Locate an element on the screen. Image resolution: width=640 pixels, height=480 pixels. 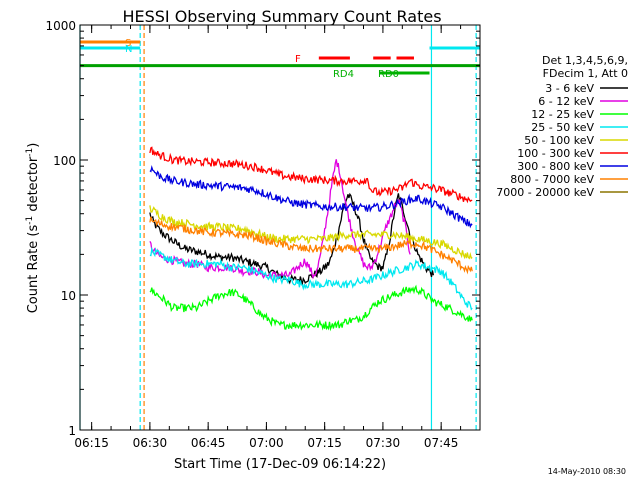
legend-header-1: FDecim 1, Att 0 is located at coordinates (585, 73).